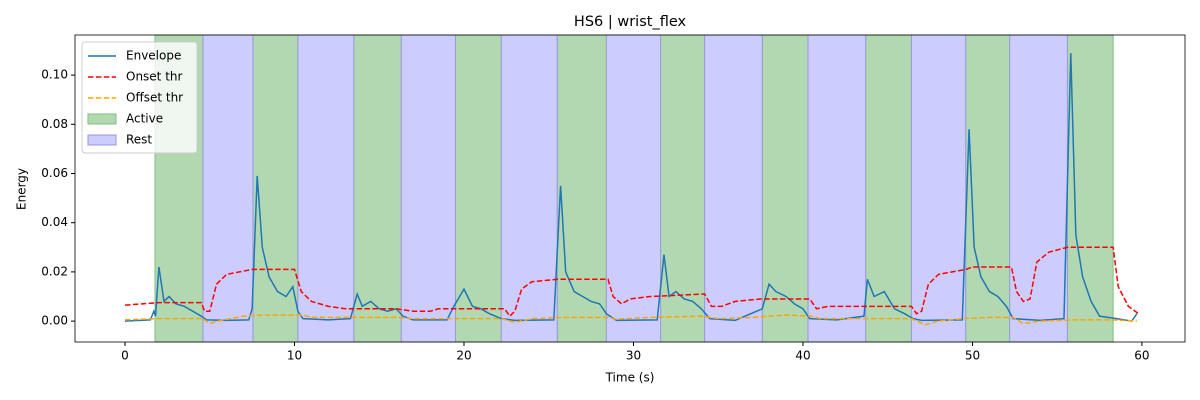 The image size is (1200, 400). I want to click on x-tick-label: 50, so click(972, 356).